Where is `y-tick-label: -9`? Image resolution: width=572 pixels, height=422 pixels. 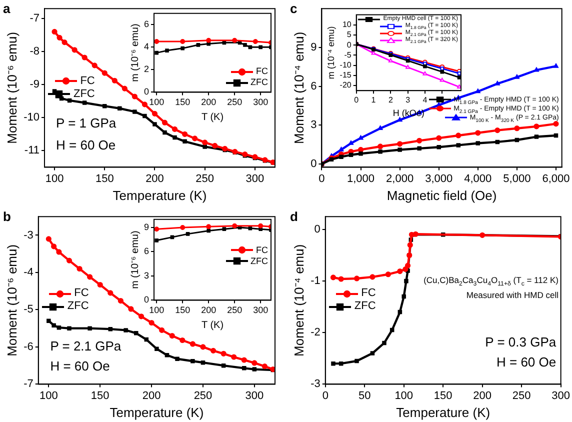 y-tick-label: -9 is located at coordinates (35, 84).